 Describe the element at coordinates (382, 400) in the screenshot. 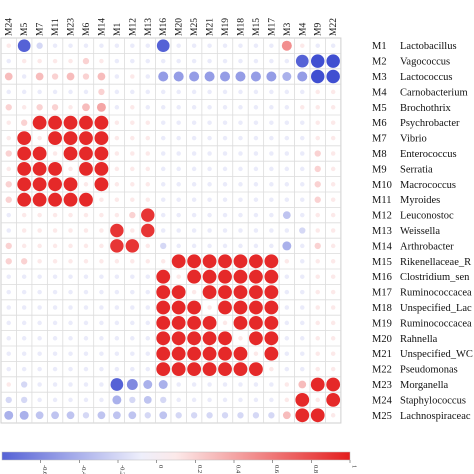

I see `row-id-label: M24` at that location.